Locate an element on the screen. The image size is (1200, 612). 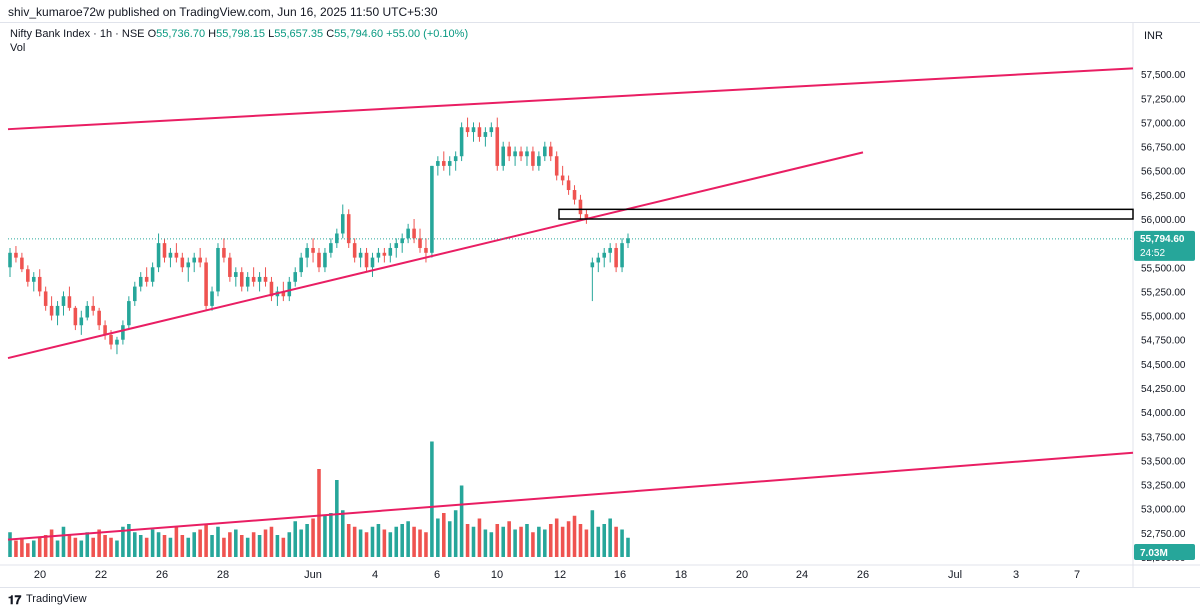
x-tick-label: 28 is located at coordinates (223, 575).